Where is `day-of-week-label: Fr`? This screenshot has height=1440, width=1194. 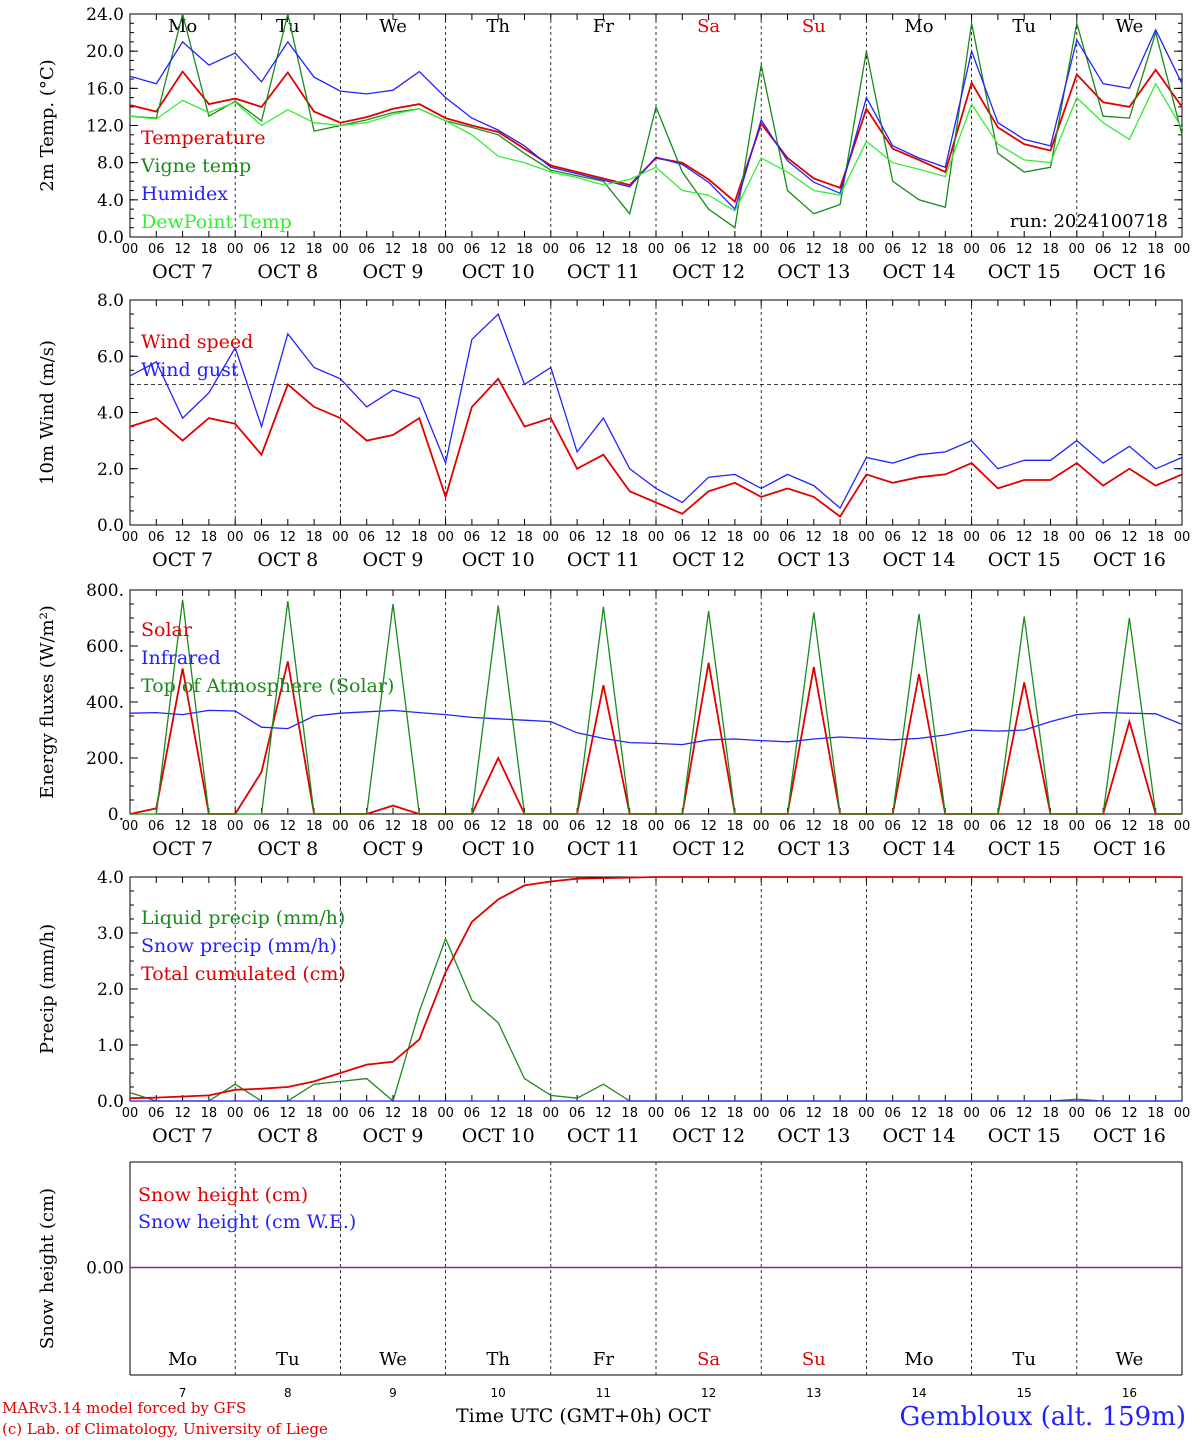 day-of-week-label: Fr is located at coordinates (603, 1359).